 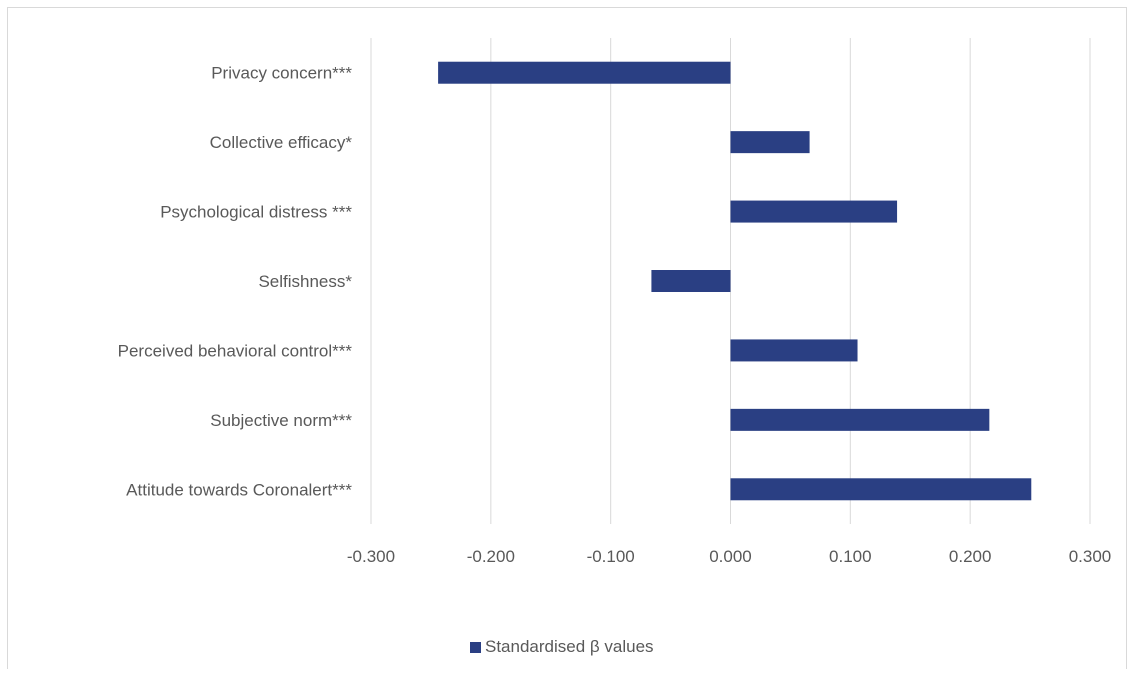 What do you see at coordinates (850, 556) in the screenshot?
I see `x-tick-label: 0.100` at bounding box center [850, 556].